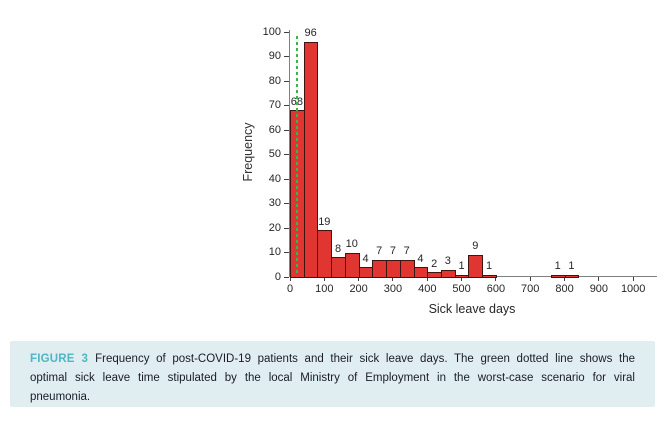  Describe the element at coordinates (447, 261) in the screenshot. I see `bar-value-label: 3` at that location.